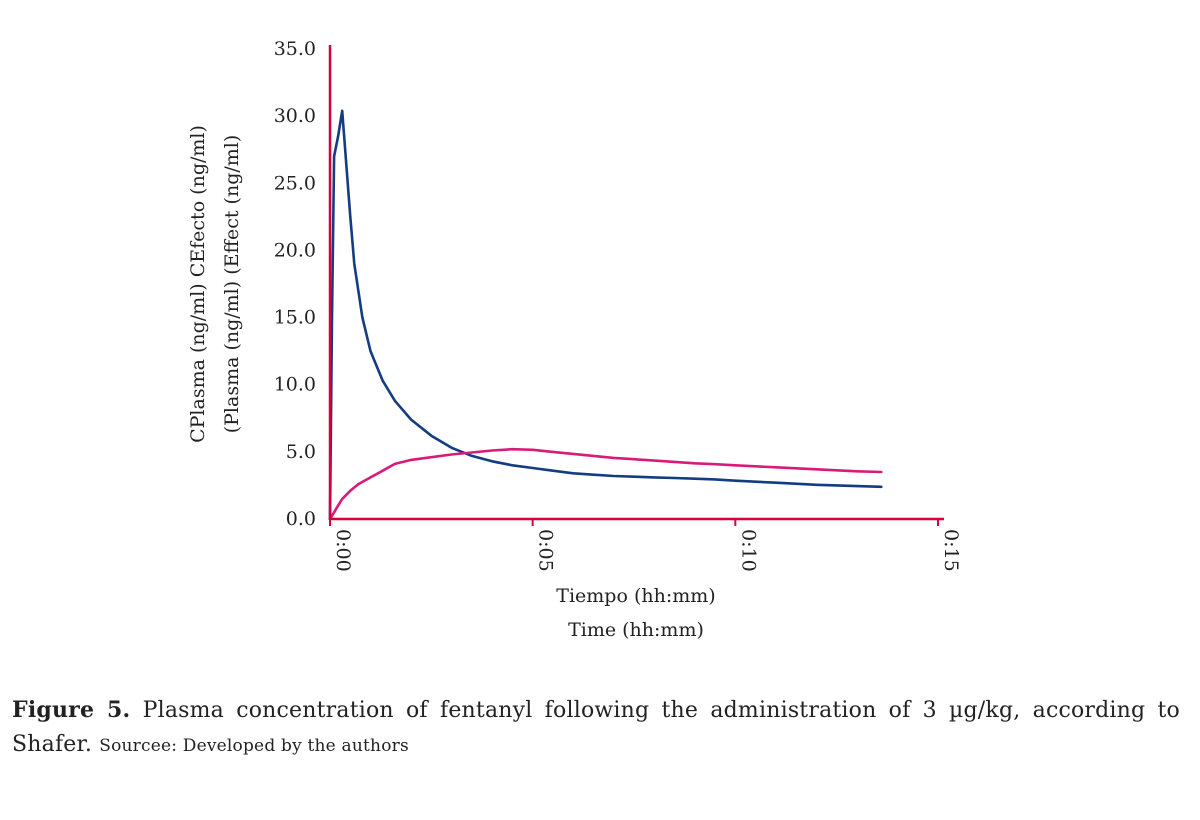  I want to click on y-tick-label: 15.0, so click(295, 318).